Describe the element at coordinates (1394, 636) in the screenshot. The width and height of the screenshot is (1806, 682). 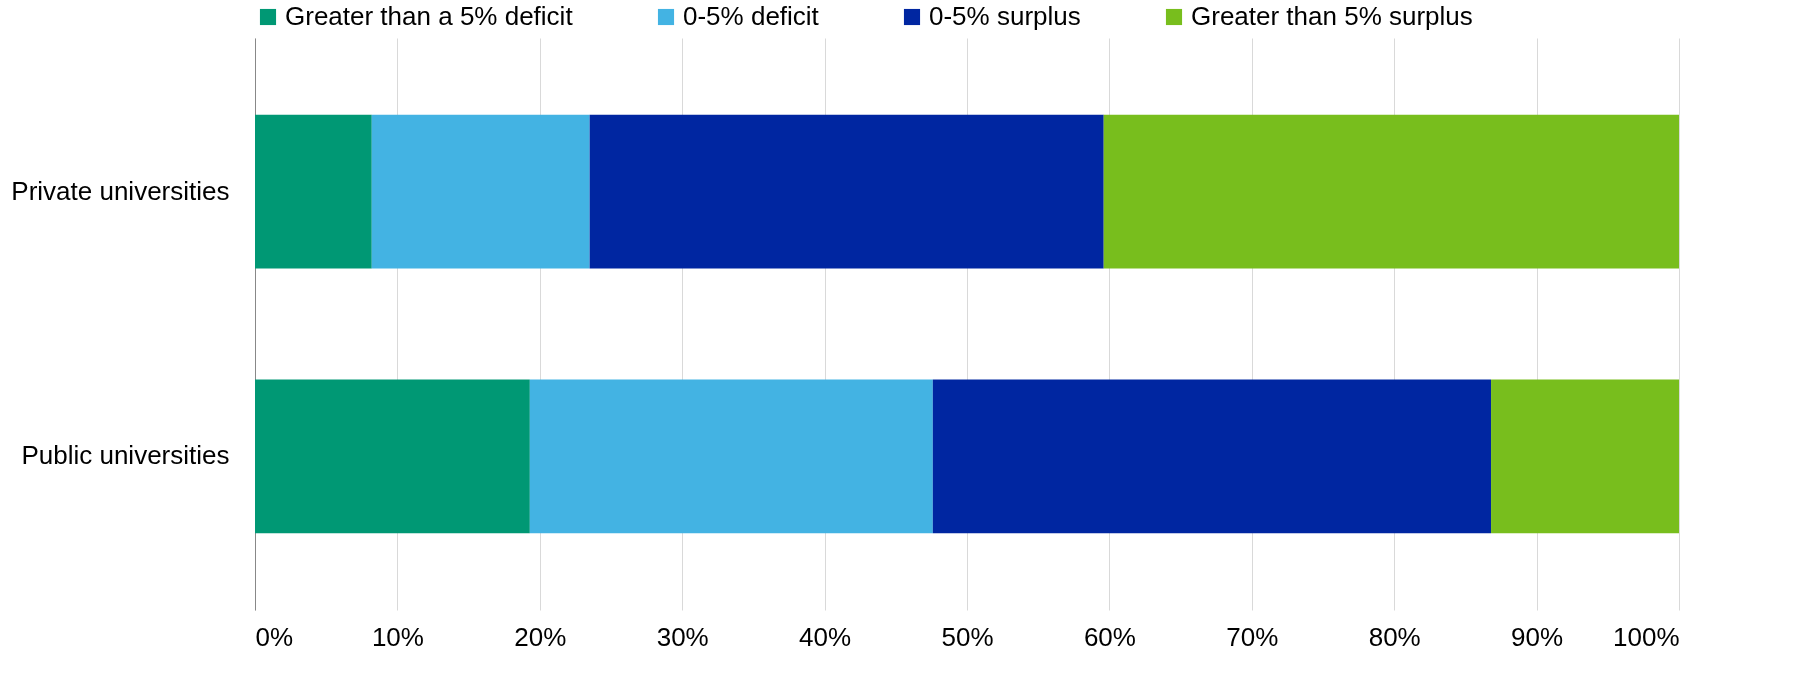
I see `x-tick-label: 80%` at that location.